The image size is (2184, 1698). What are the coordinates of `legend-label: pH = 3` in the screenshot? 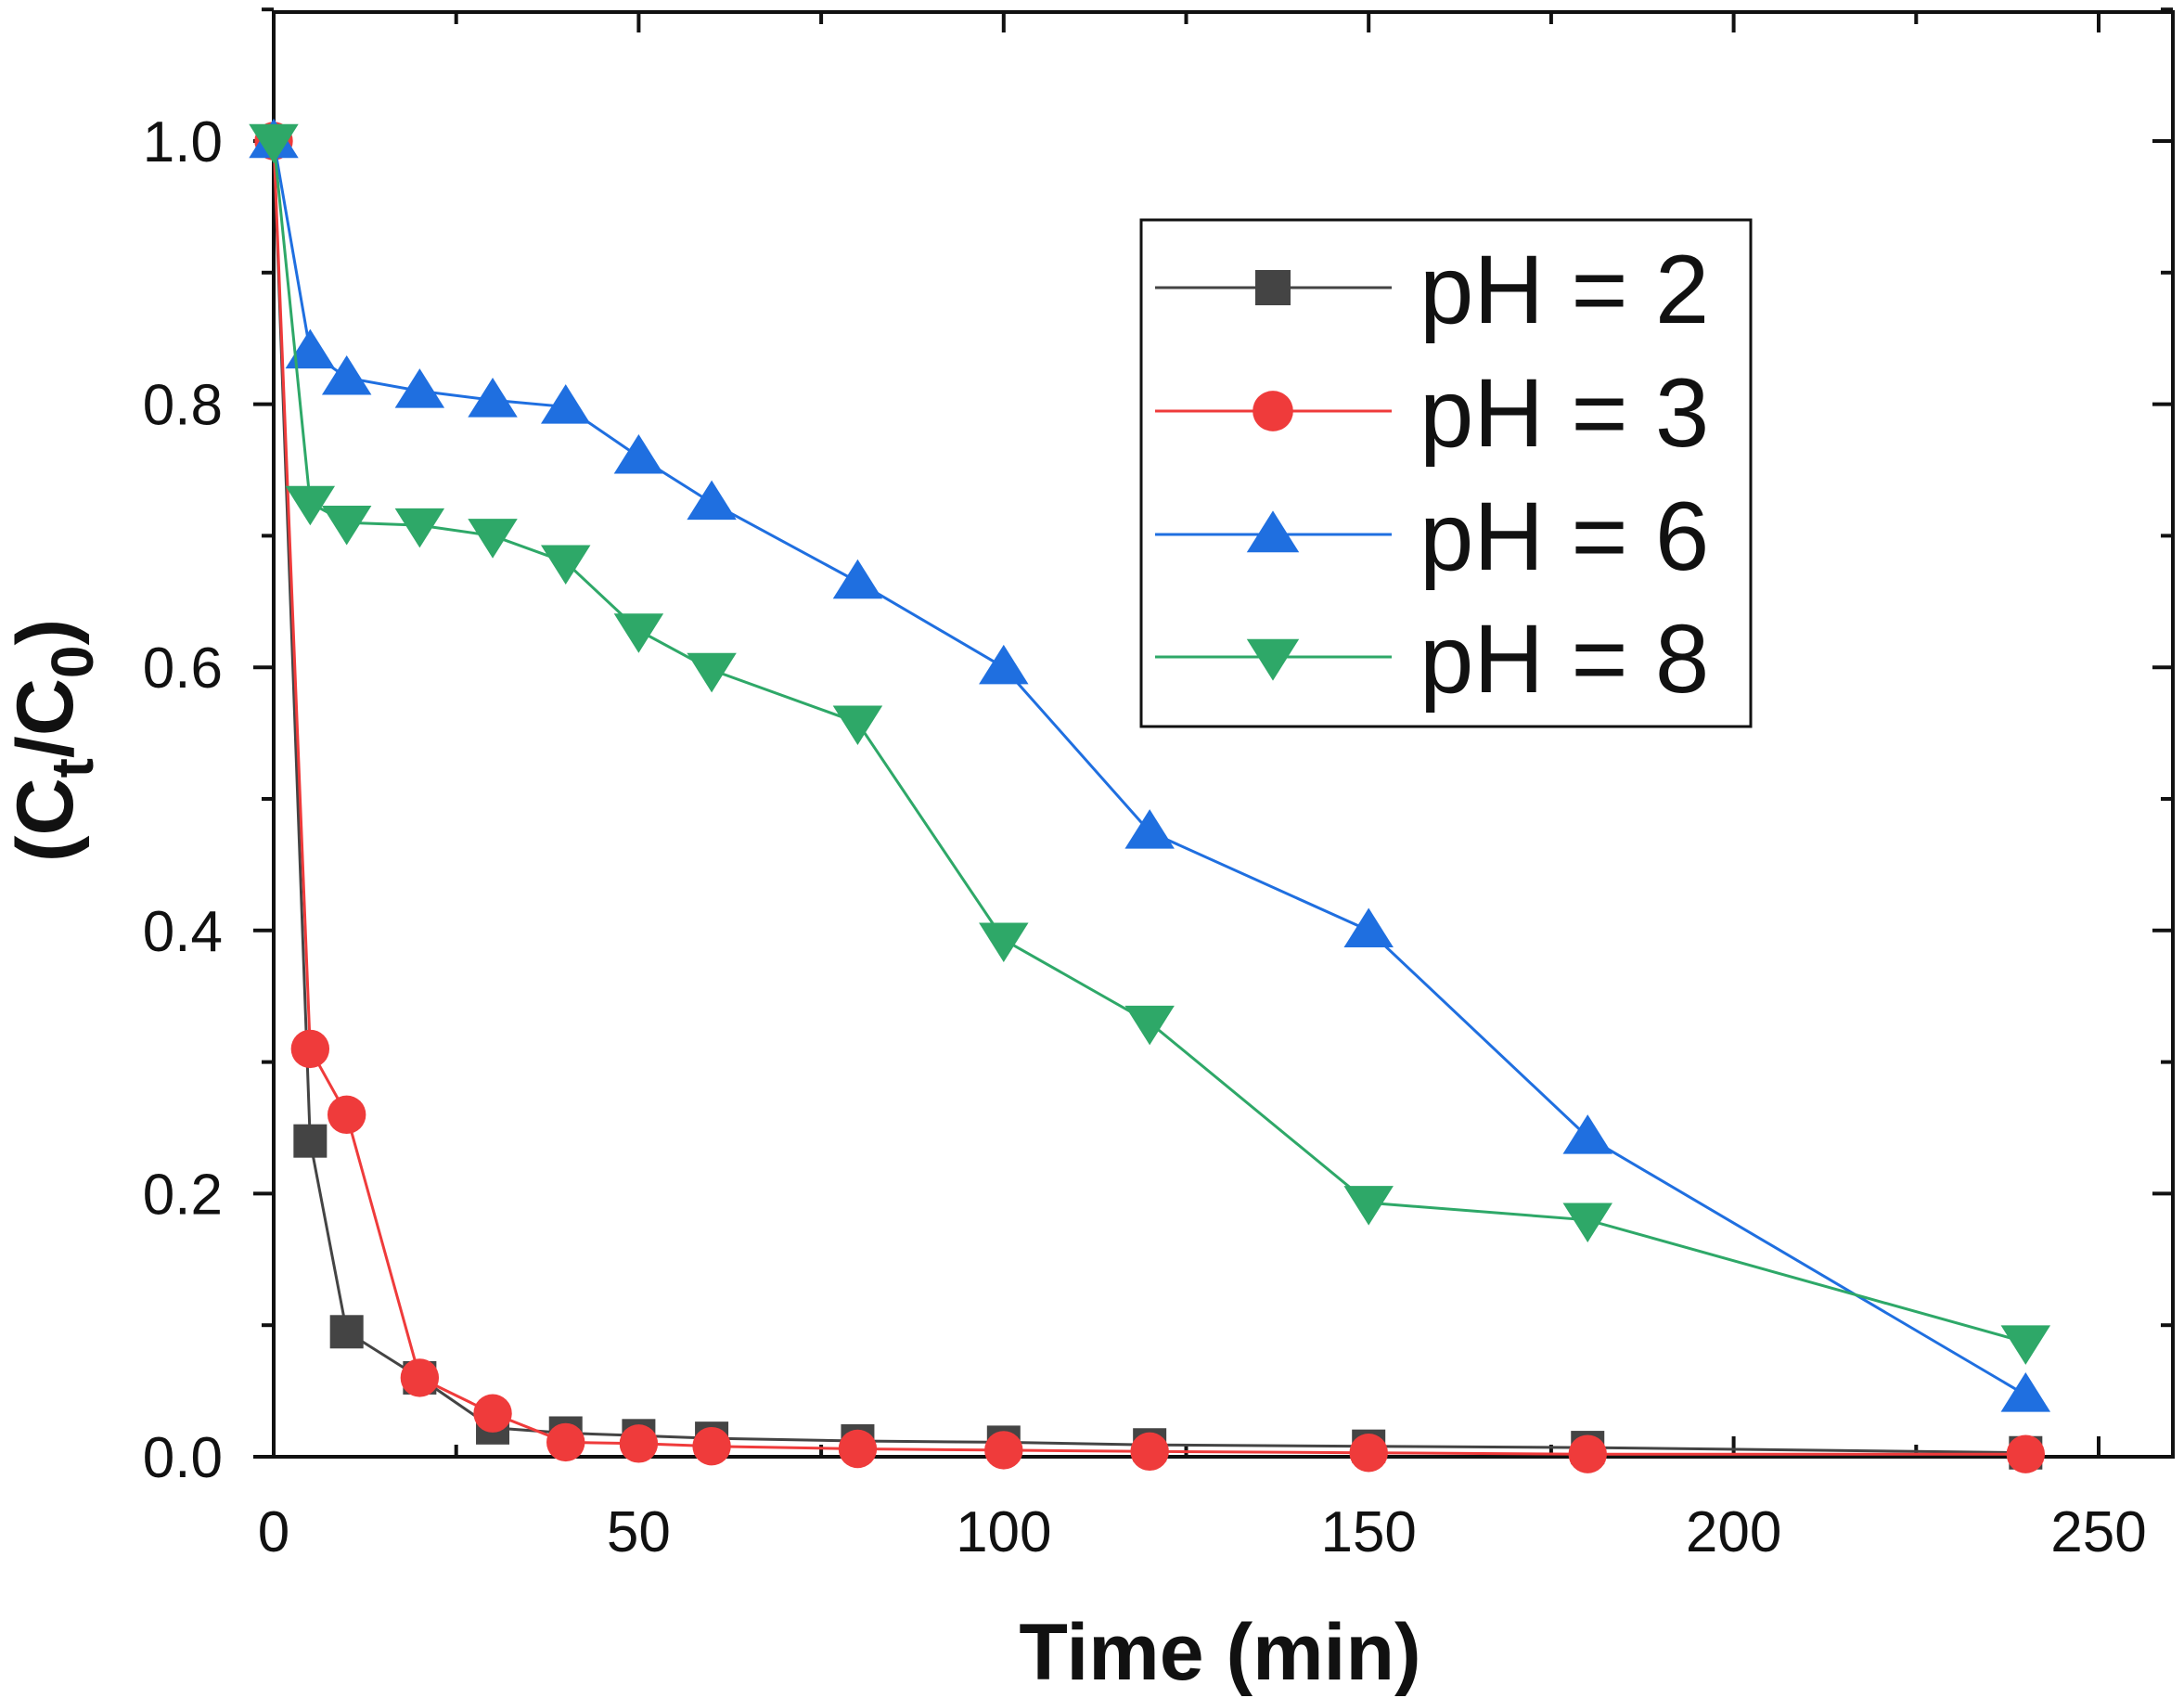 It's located at (1564, 414).